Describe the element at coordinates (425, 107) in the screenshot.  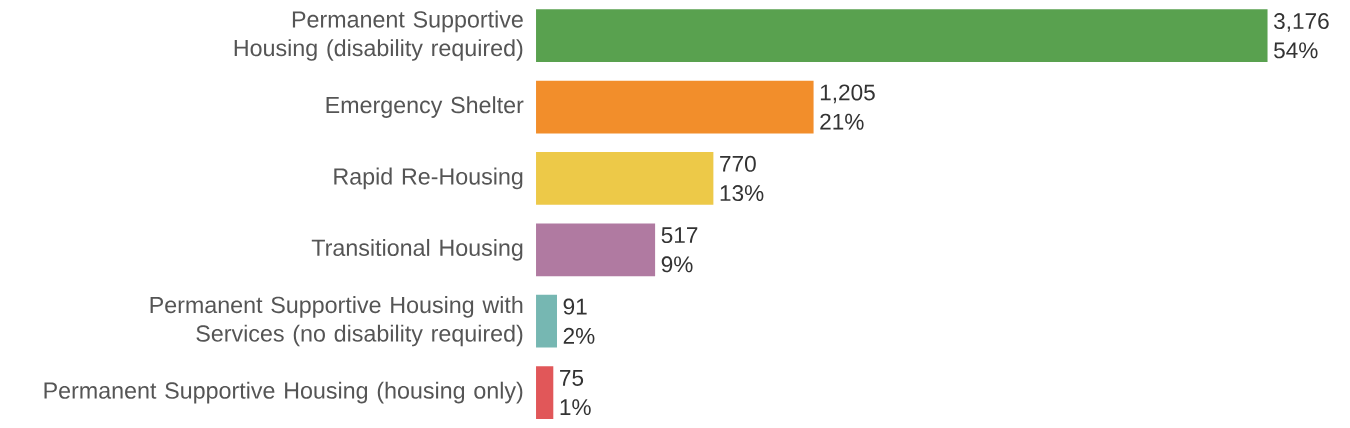
I see `y-tick-label: Emergency Shelter` at that location.